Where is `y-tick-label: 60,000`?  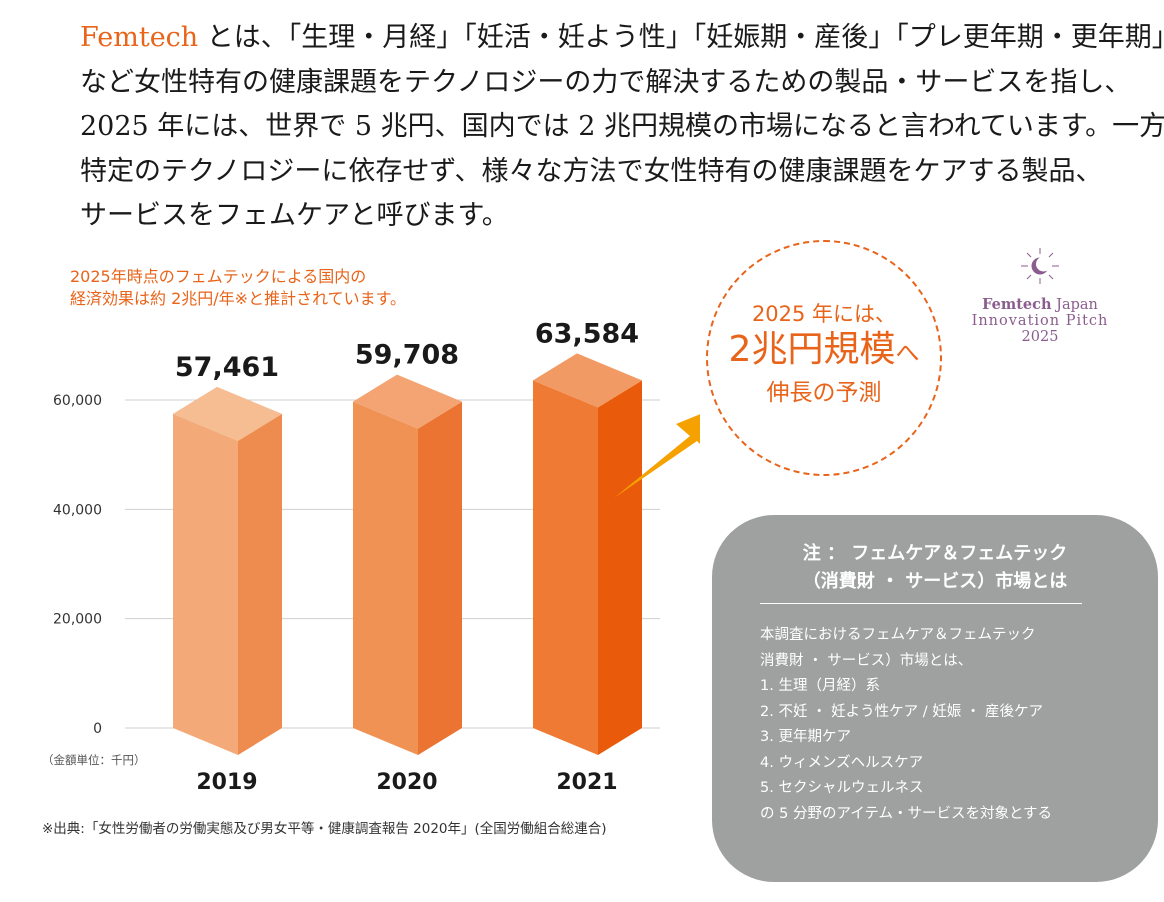 y-tick-label: 60,000 is located at coordinates (77, 401).